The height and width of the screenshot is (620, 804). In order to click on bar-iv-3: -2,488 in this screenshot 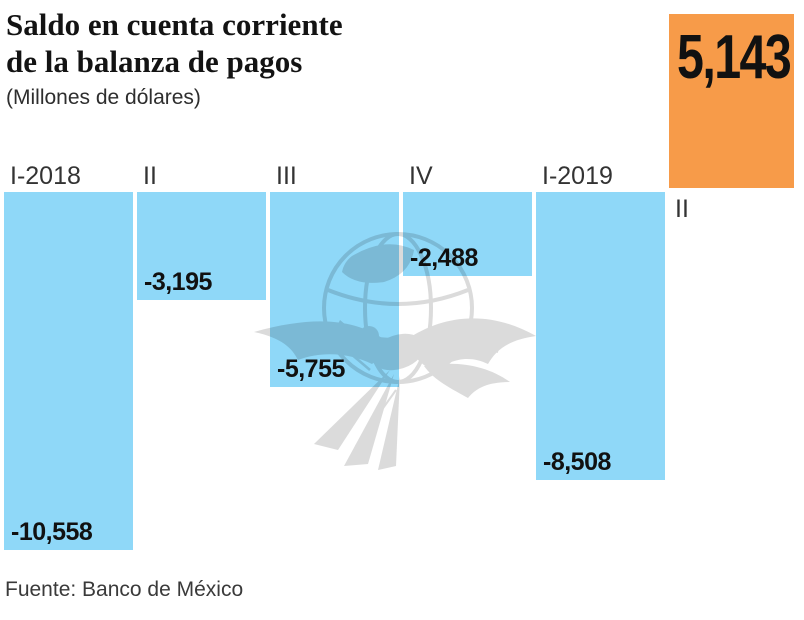, I will do `click(467, 234)`.